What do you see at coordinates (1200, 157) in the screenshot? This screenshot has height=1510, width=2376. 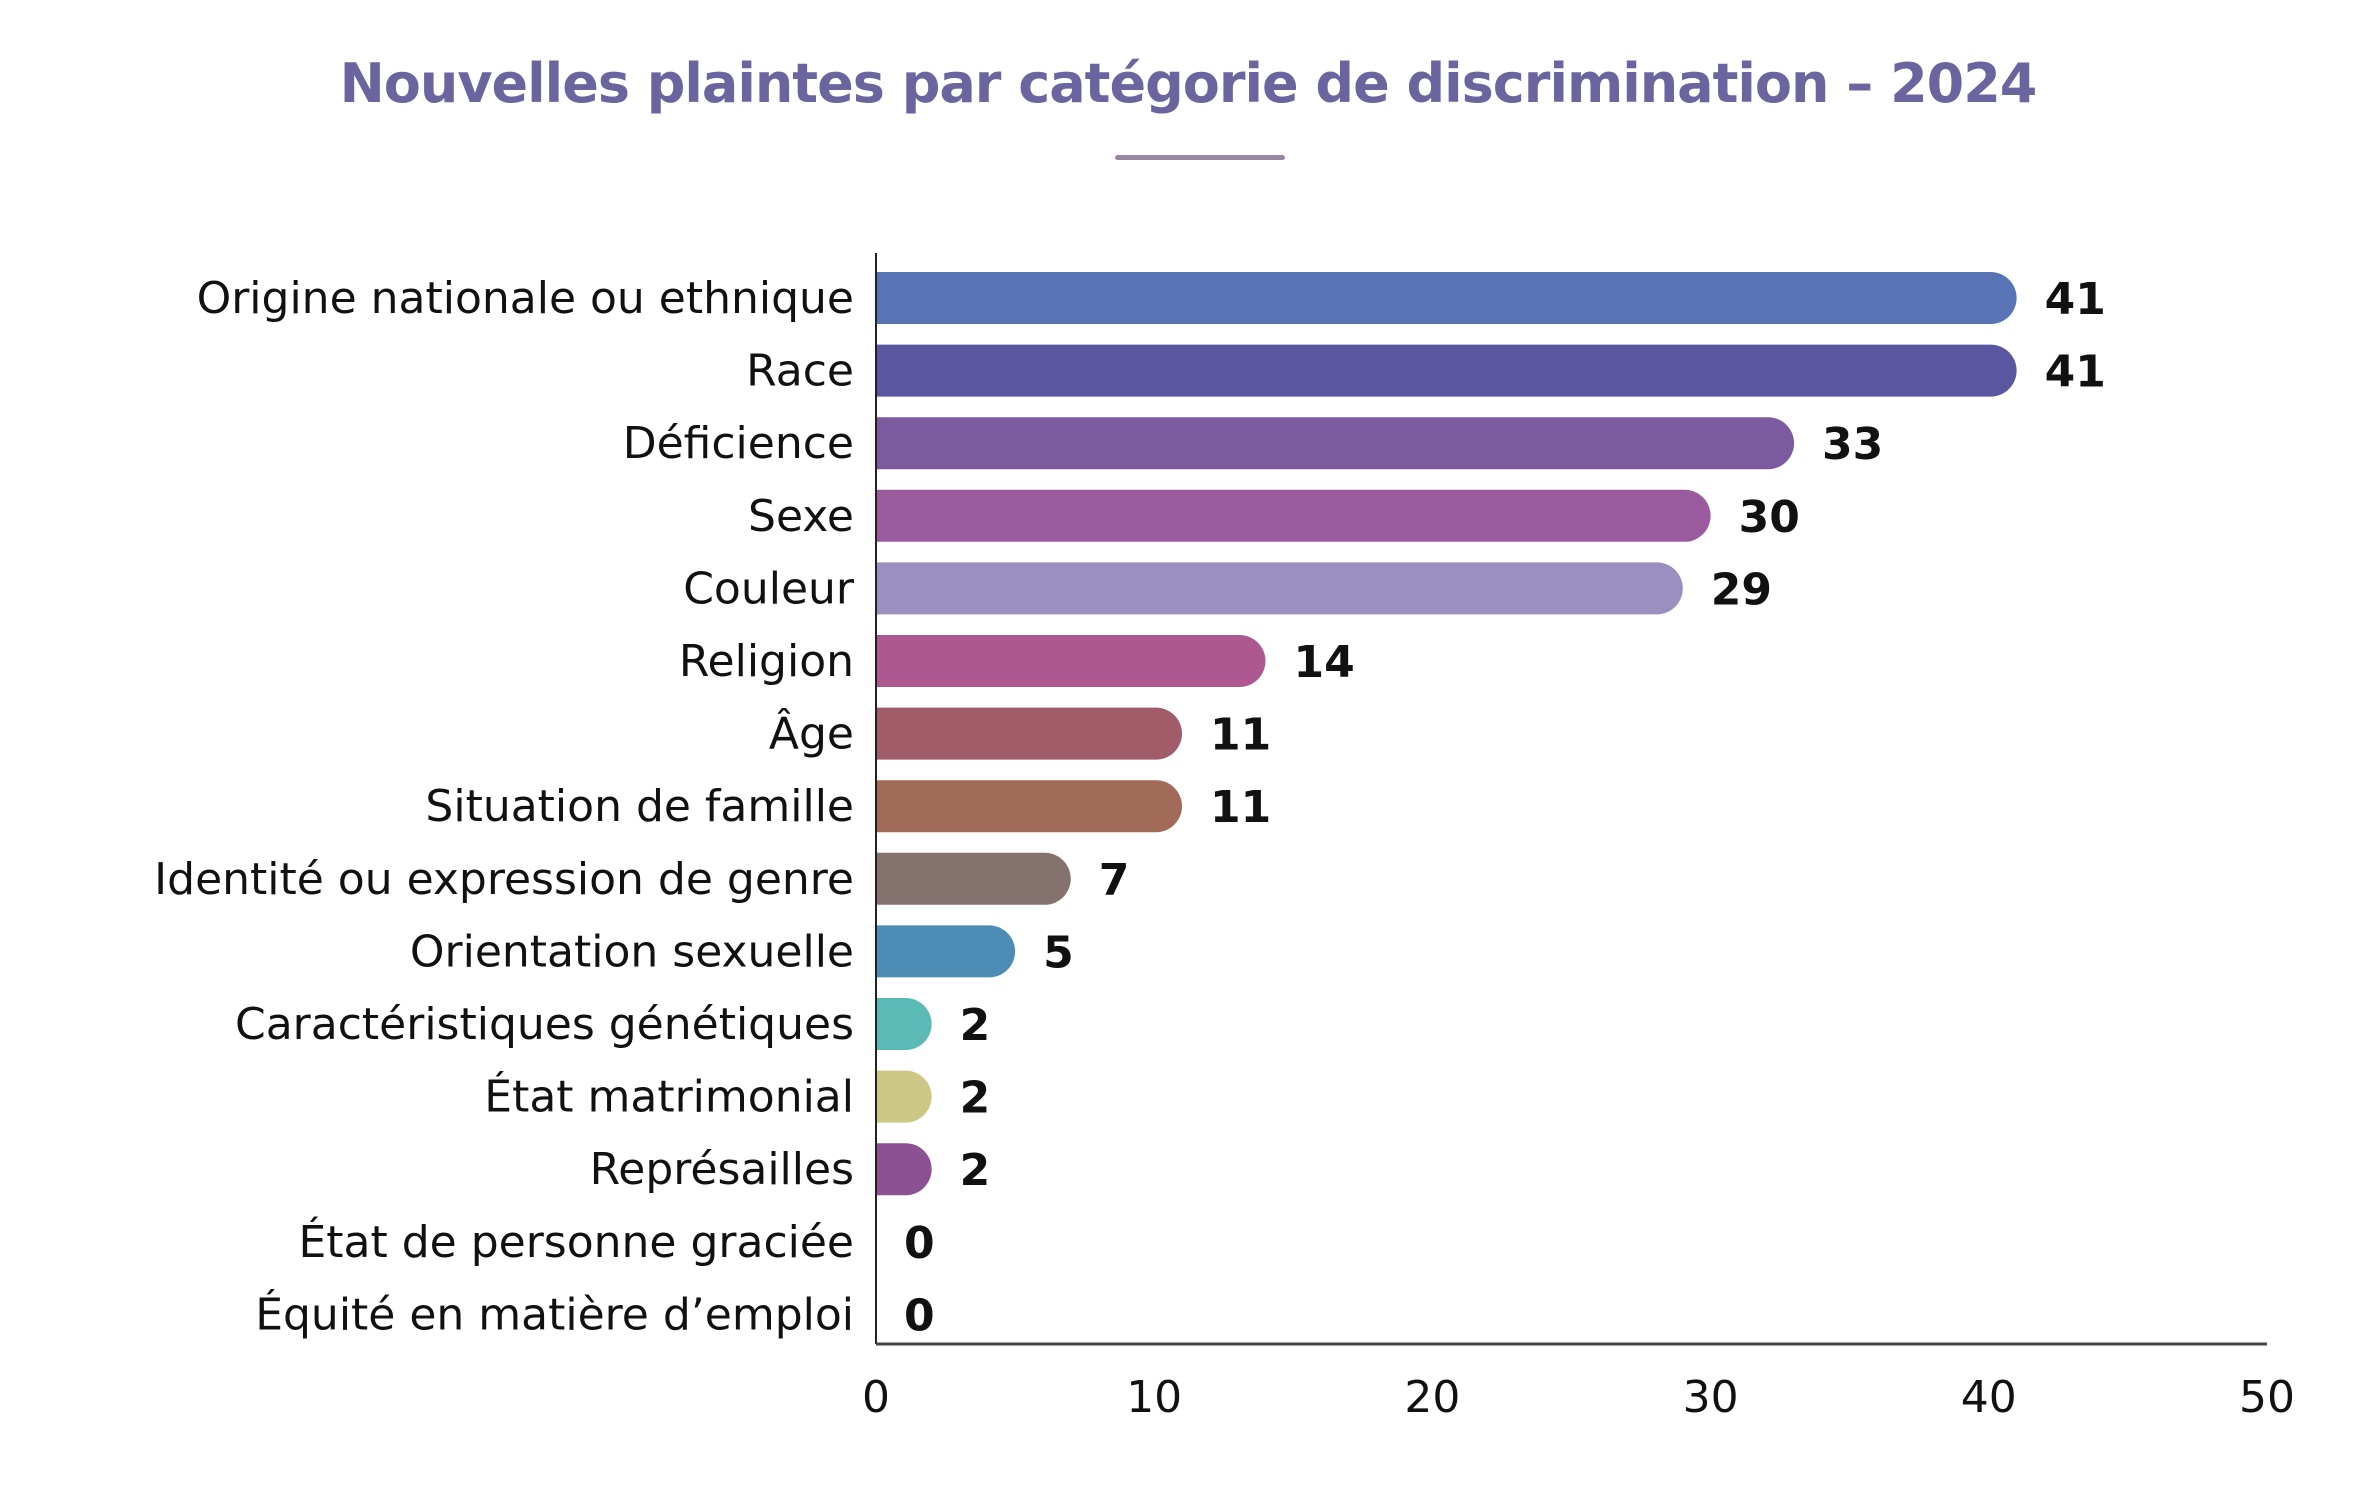 I see `title-underline` at bounding box center [1200, 157].